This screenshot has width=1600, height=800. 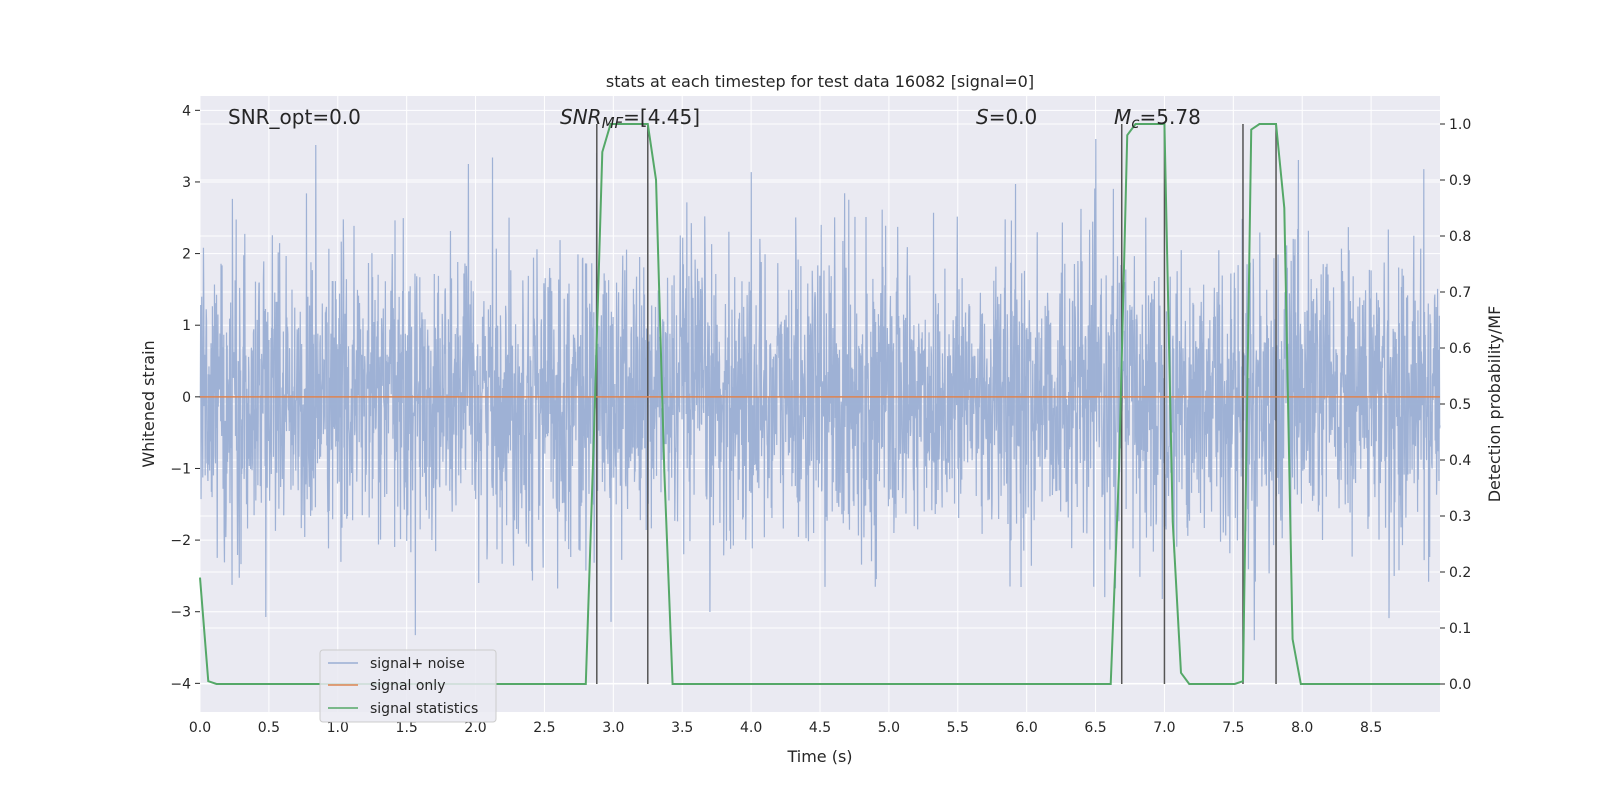 What do you see at coordinates (475, 728) in the screenshot?
I see `x-tick-label: 2.0` at bounding box center [475, 728].